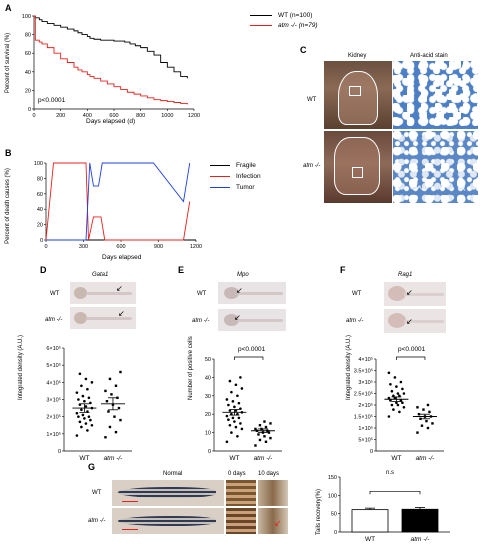 This screenshot has width=487, height=550. Describe the element at coordinates (261, 25) in the screenshot. I see `legend-swatch` at that location.